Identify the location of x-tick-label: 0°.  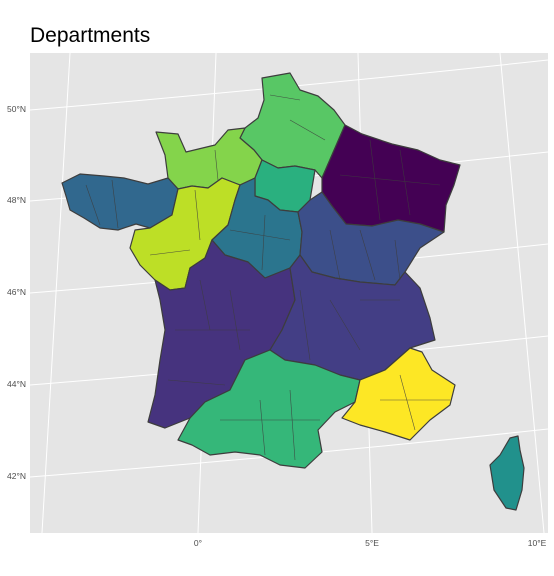
(198, 543).